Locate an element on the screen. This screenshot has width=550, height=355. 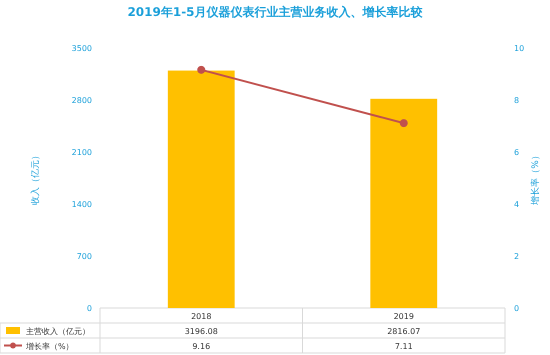
y-tick-label: 2800 is located at coordinates (82, 100).